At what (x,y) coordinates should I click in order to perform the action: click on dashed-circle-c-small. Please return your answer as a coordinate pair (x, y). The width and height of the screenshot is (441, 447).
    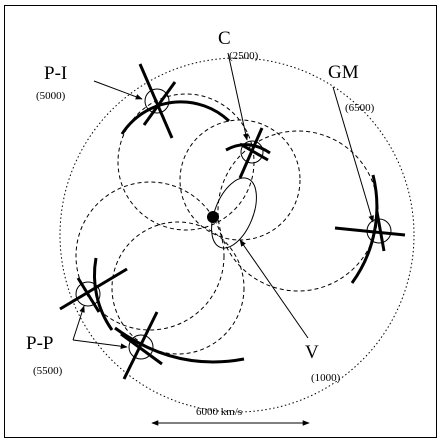
    Looking at the image, I should click on (240, 180).